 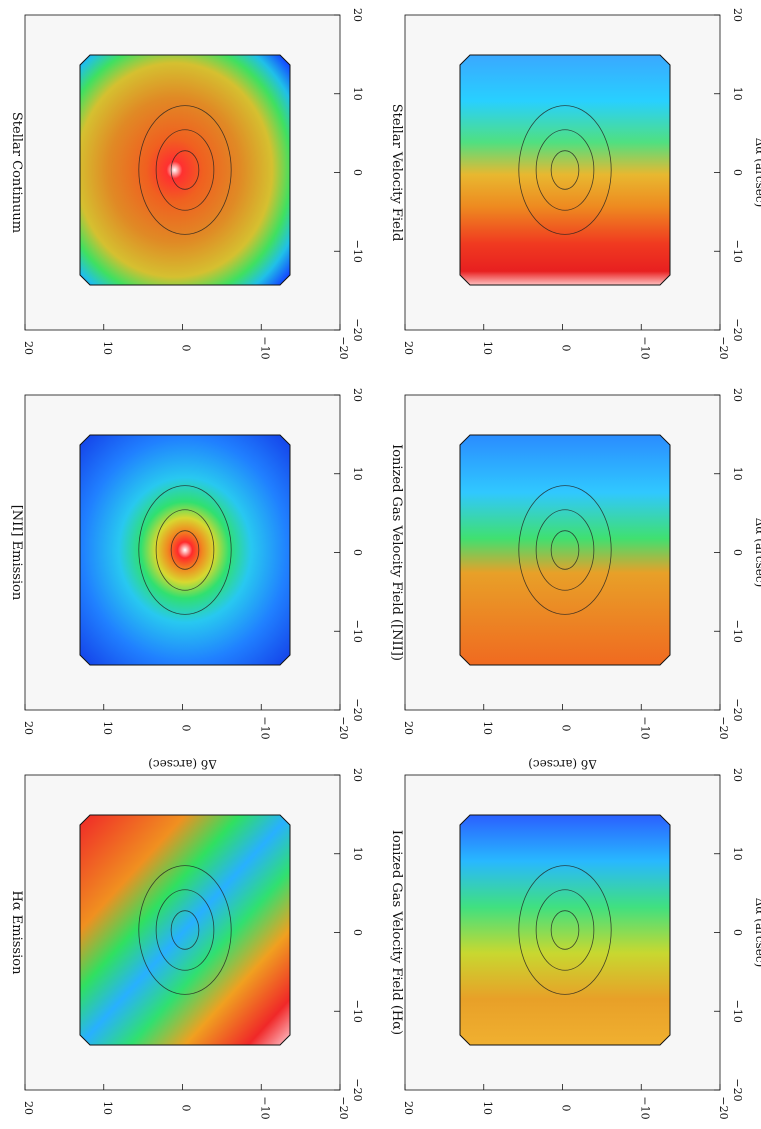 I want to click on map-stellar_vel, so click(x=565, y=170).